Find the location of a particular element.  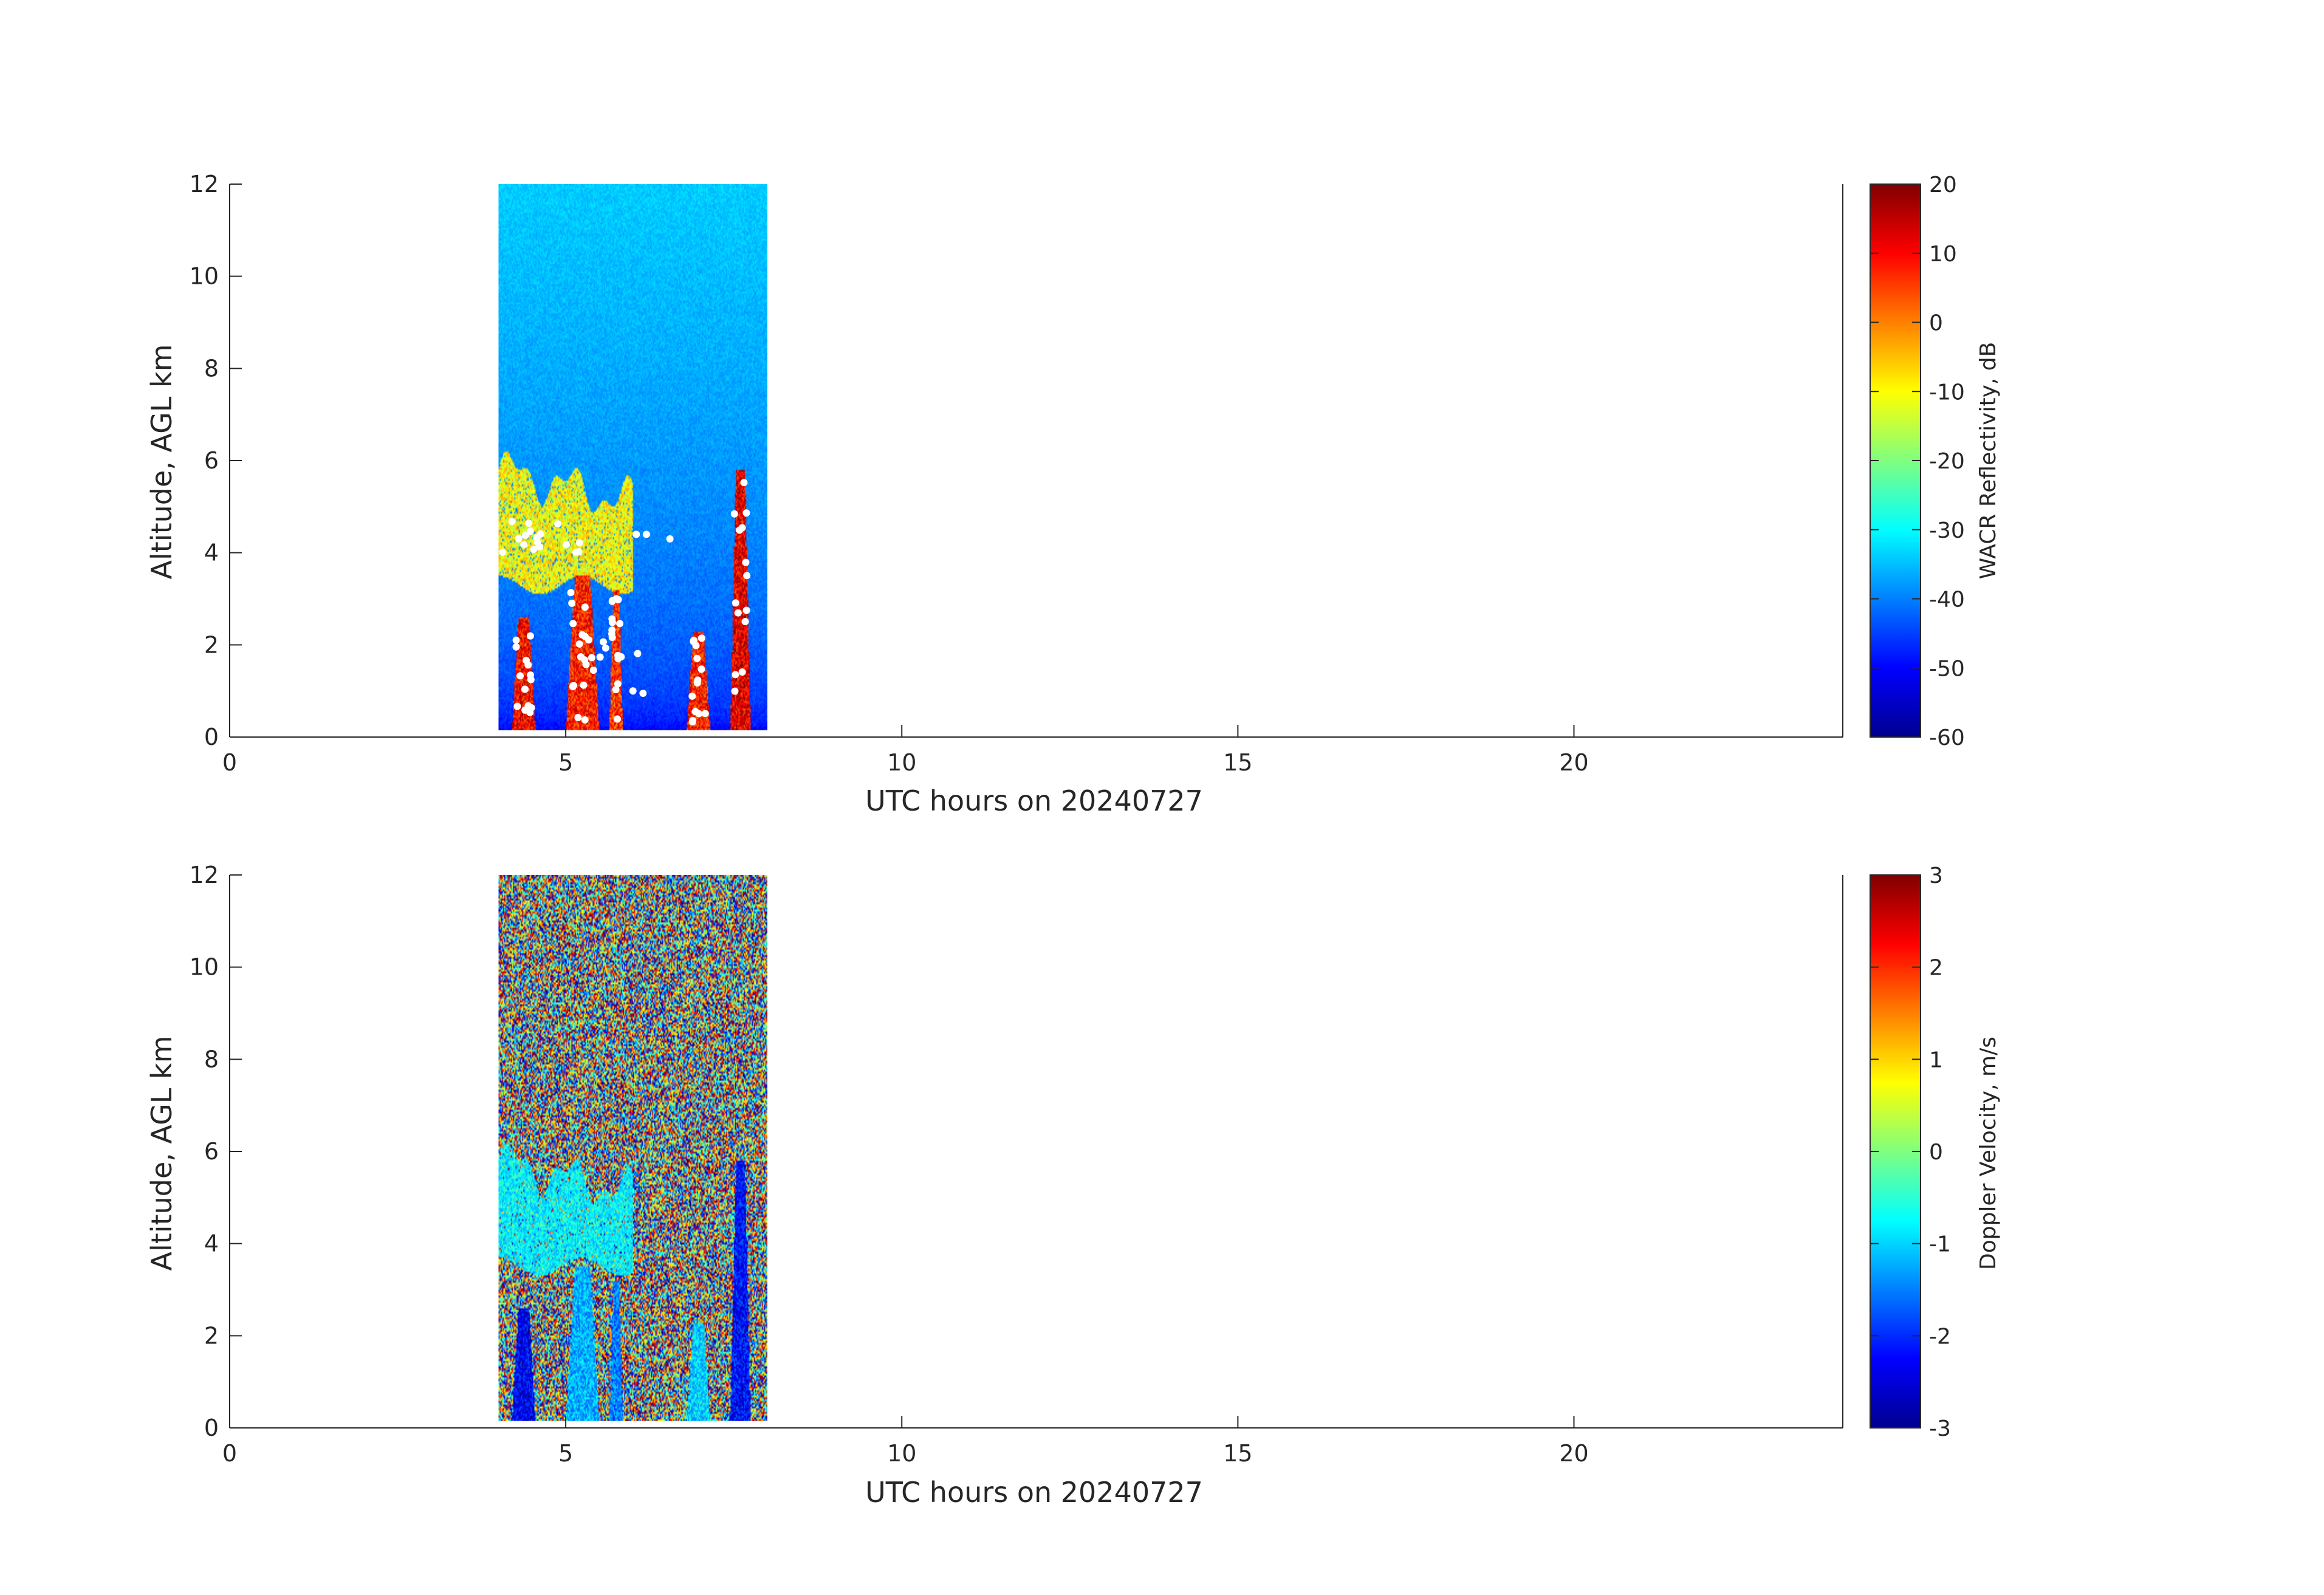

colorbar-tick-label: -3 is located at coordinates (1940, 1429).